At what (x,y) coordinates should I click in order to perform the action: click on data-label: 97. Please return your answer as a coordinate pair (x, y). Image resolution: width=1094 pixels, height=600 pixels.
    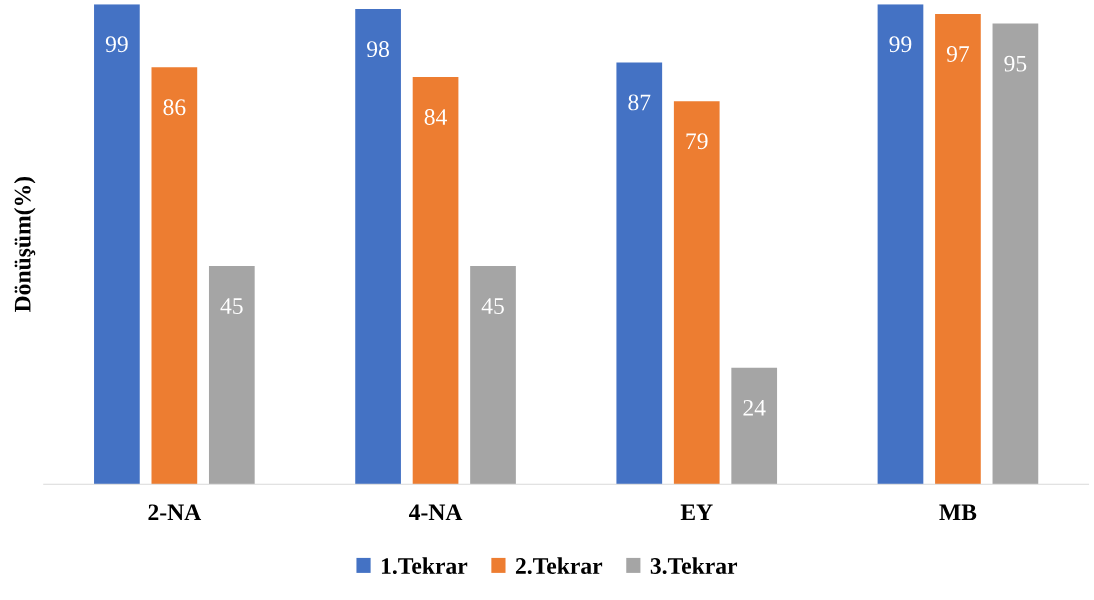
    Looking at the image, I should click on (958, 54).